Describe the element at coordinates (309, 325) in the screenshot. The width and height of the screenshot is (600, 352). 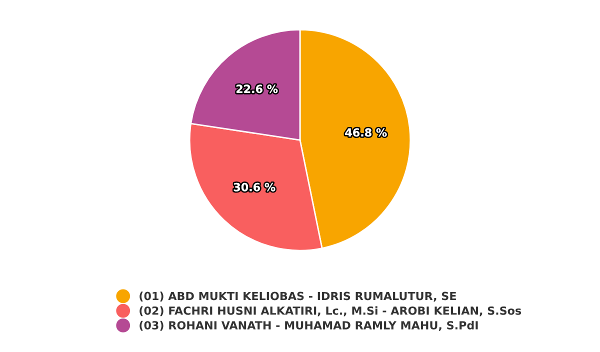
I see `legend-label: (03) ROHANI VANATH - MUHAMAD RAMLY MAHU, S.PdI` at that location.